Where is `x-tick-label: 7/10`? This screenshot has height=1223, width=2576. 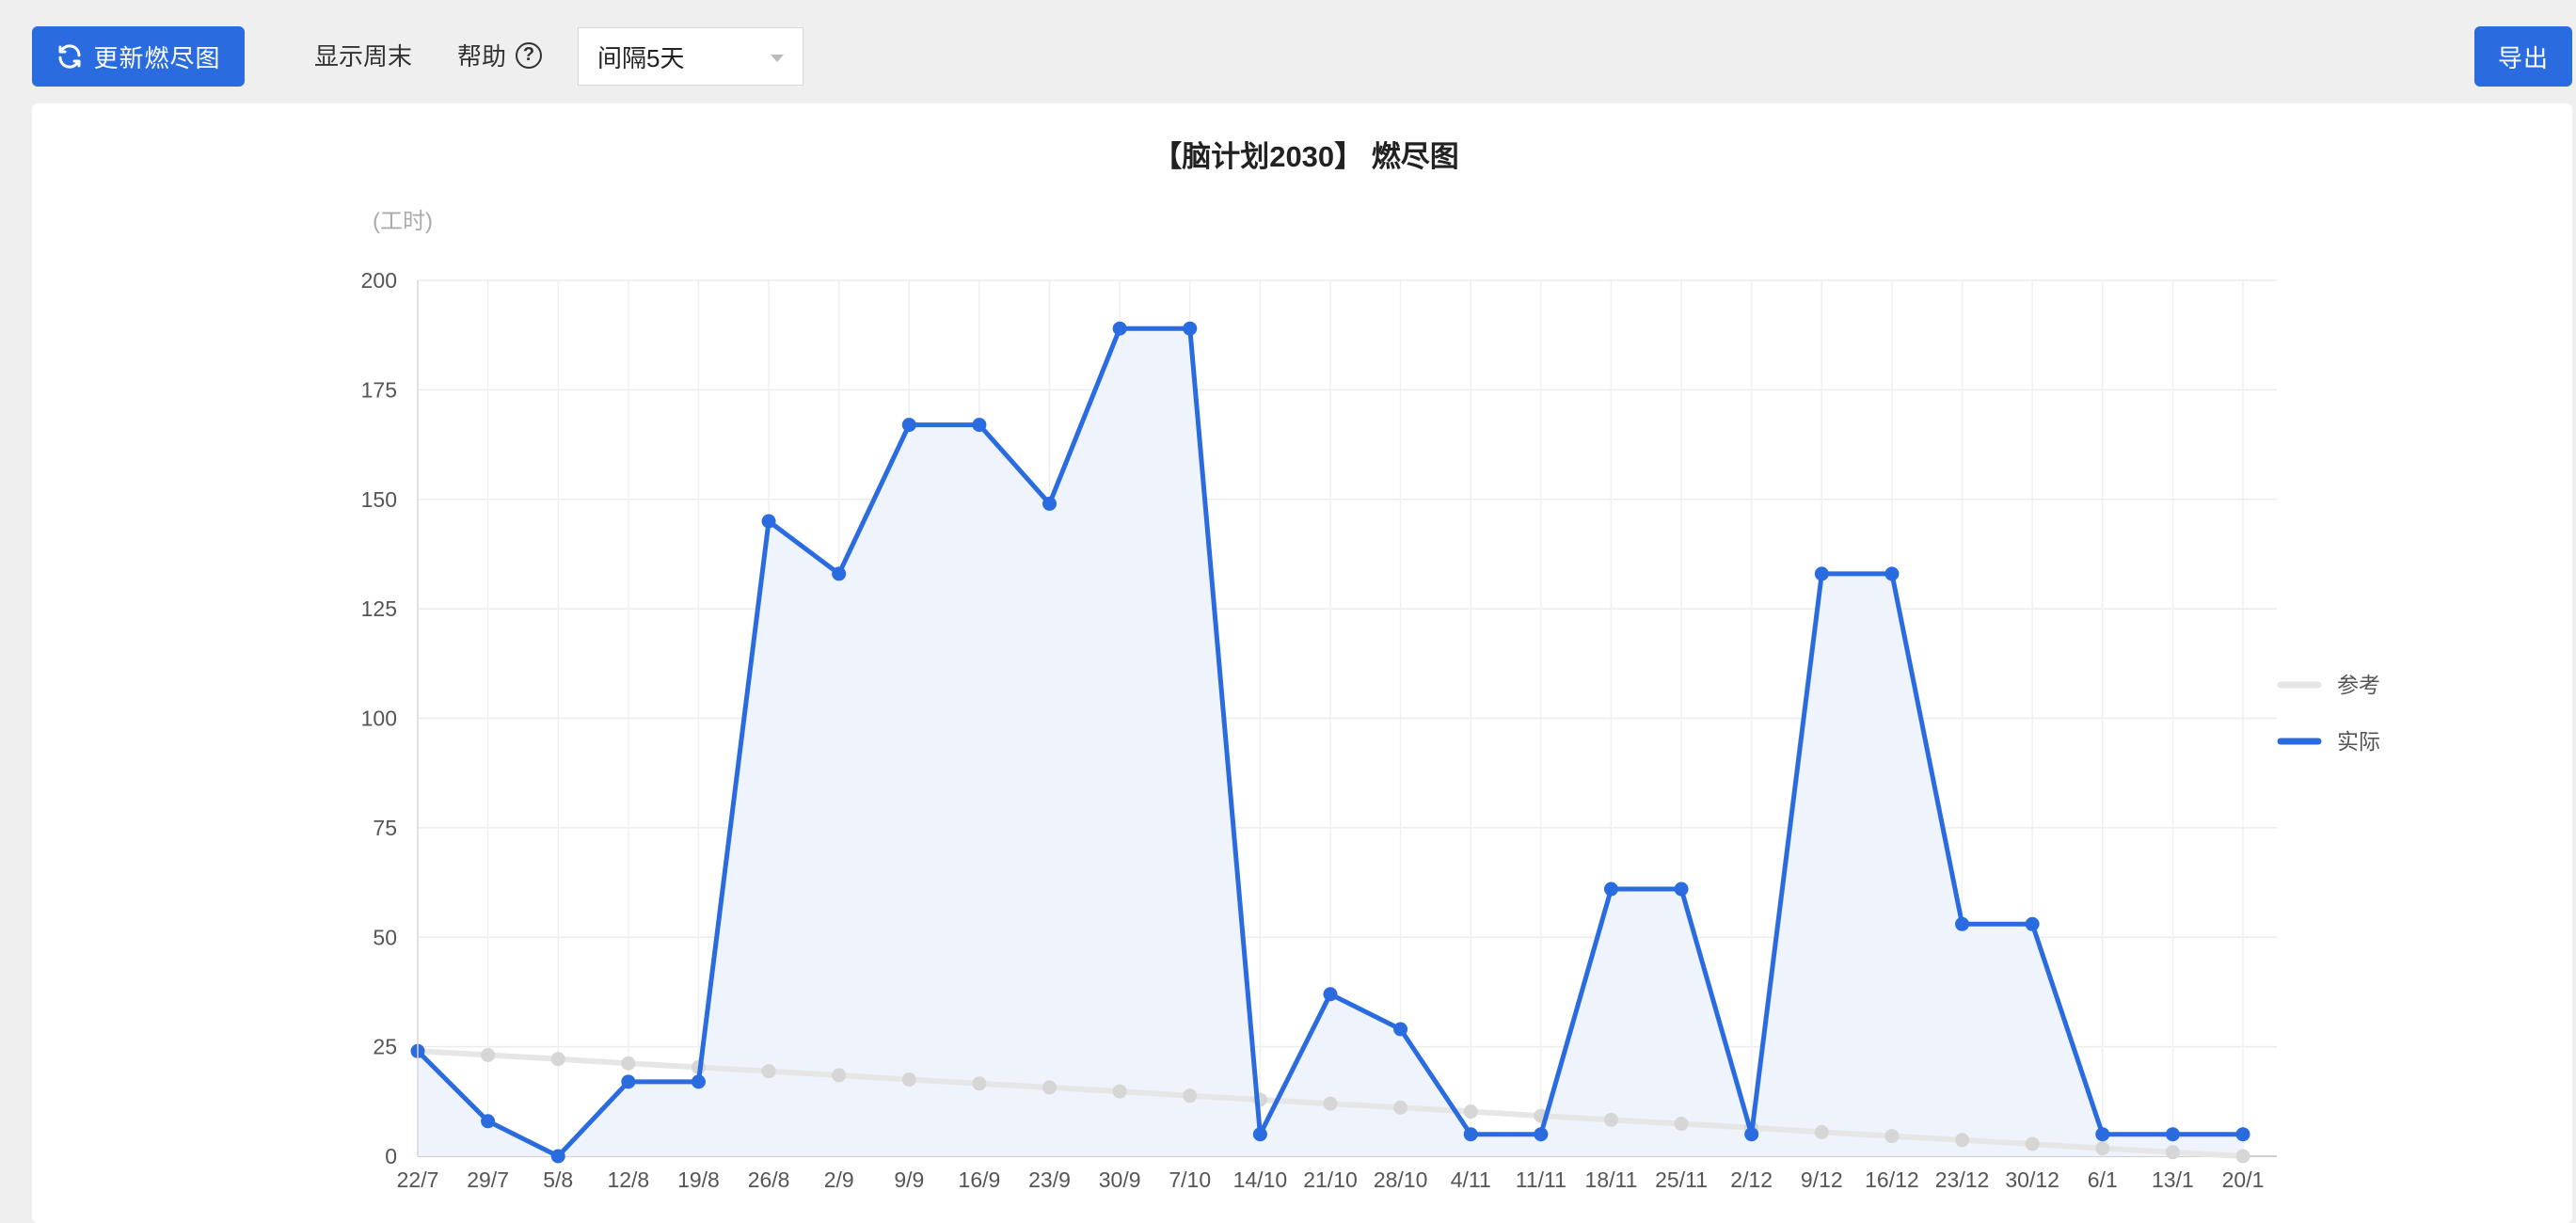
x-tick-label: 7/10 is located at coordinates (1190, 1179).